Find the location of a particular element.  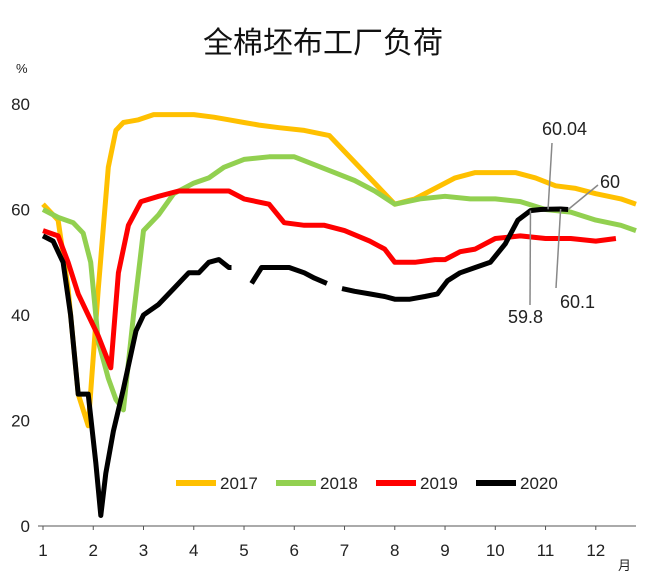

legend: 2017 2018 2019 2020 is located at coordinates (367, 483).